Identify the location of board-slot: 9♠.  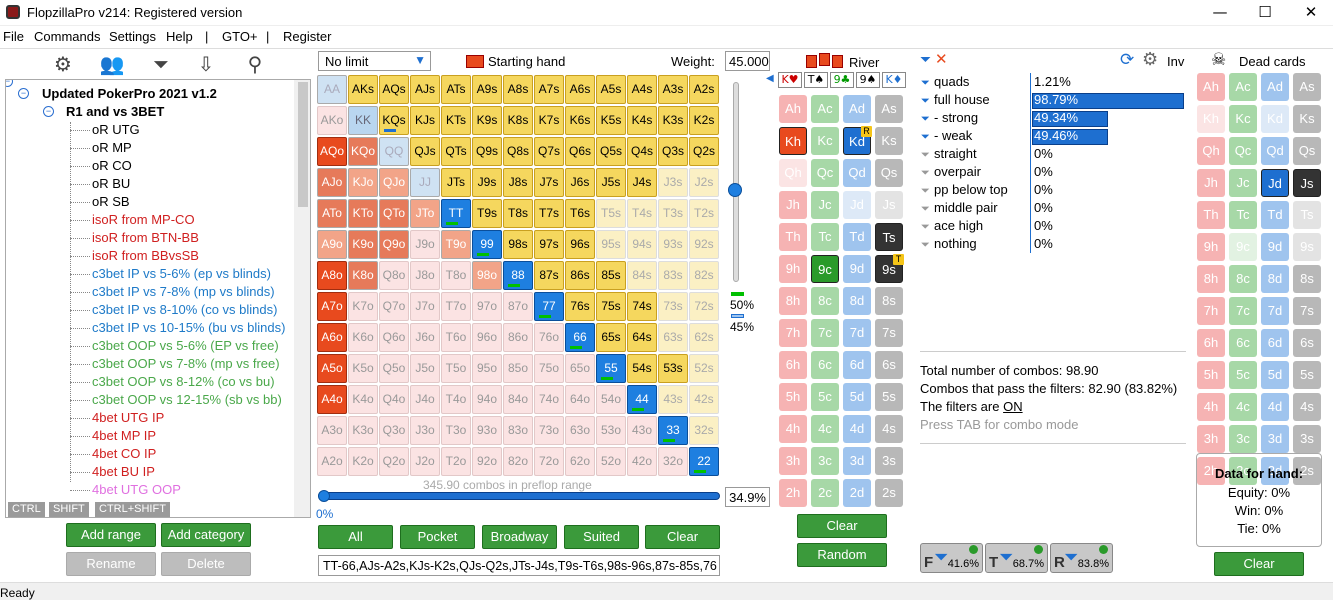
(868, 80).